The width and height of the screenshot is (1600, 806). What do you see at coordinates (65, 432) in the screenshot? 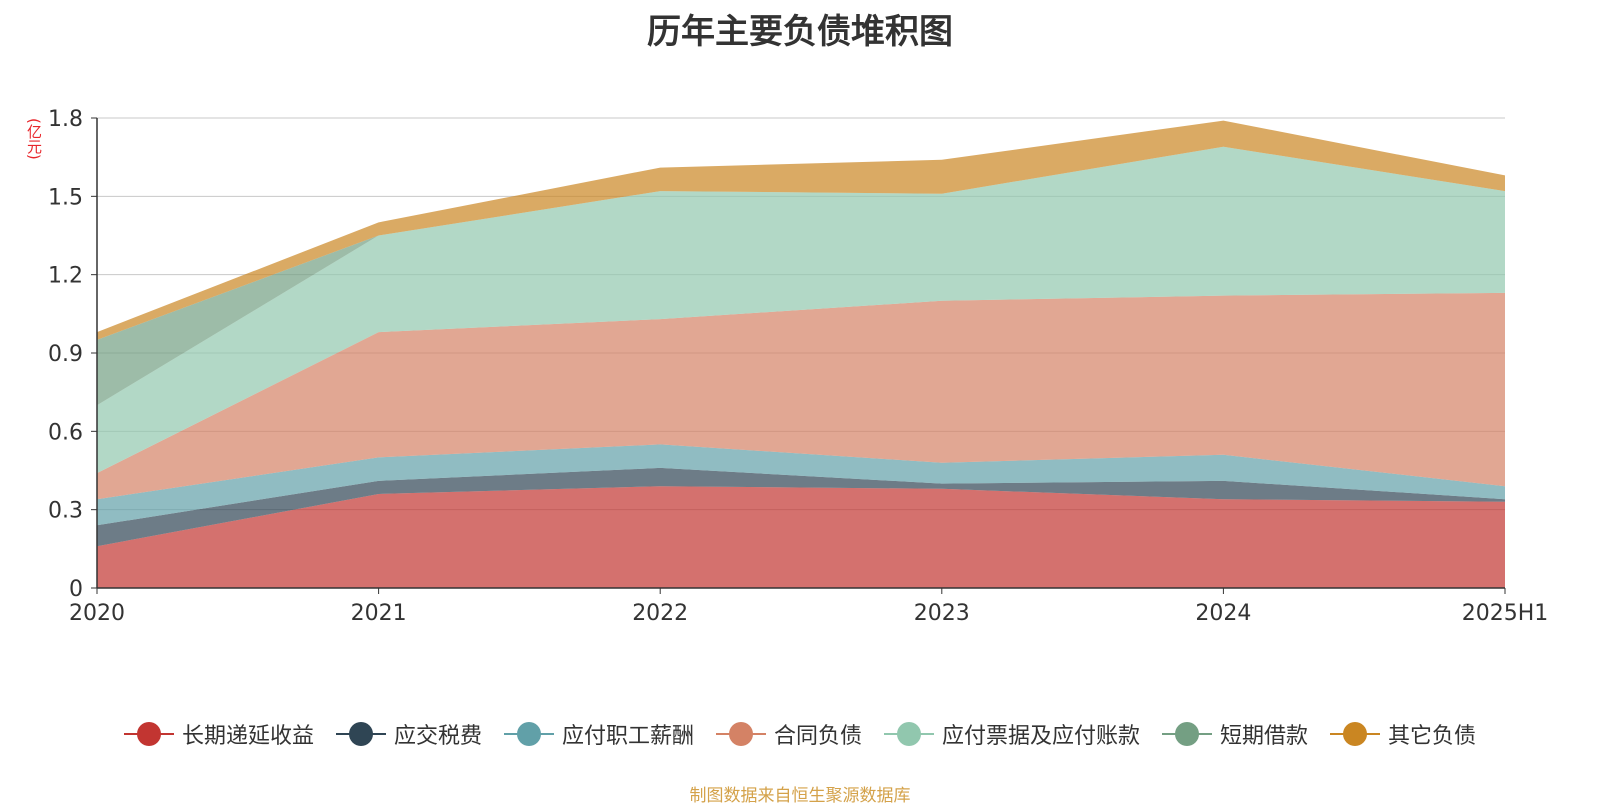
I see `y-tick-label: 0.6` at bounding box center [65, 432].